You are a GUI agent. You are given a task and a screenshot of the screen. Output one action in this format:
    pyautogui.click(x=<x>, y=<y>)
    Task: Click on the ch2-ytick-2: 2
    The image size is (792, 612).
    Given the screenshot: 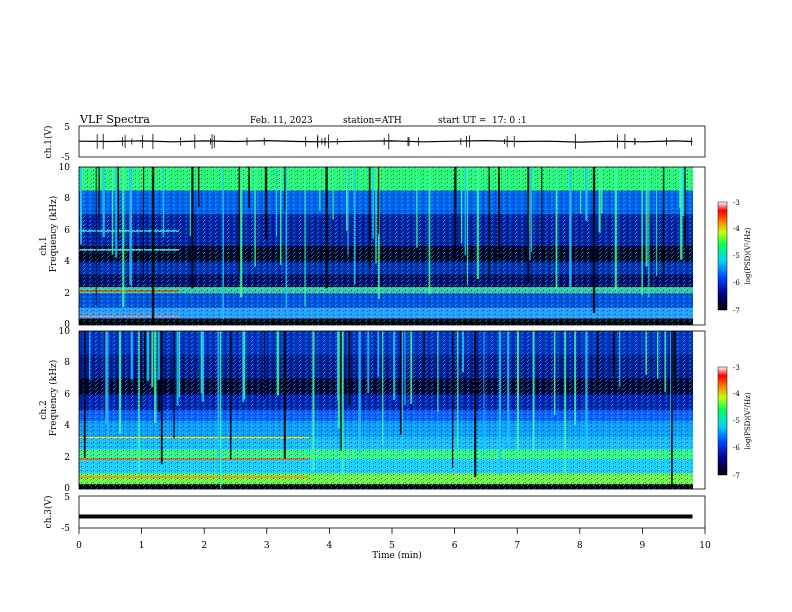 What is the action you would take?
    pyautogui.click(x=67, y=458)
    